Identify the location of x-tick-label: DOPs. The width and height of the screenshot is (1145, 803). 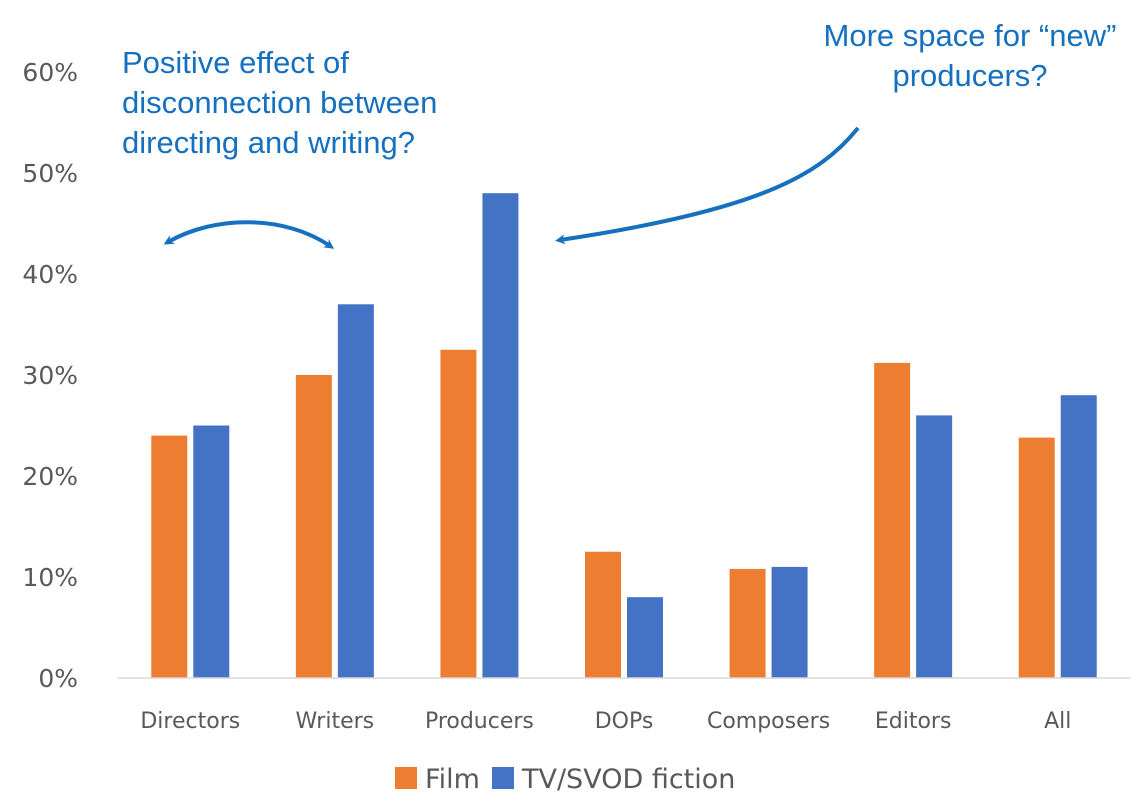
(624, 721).